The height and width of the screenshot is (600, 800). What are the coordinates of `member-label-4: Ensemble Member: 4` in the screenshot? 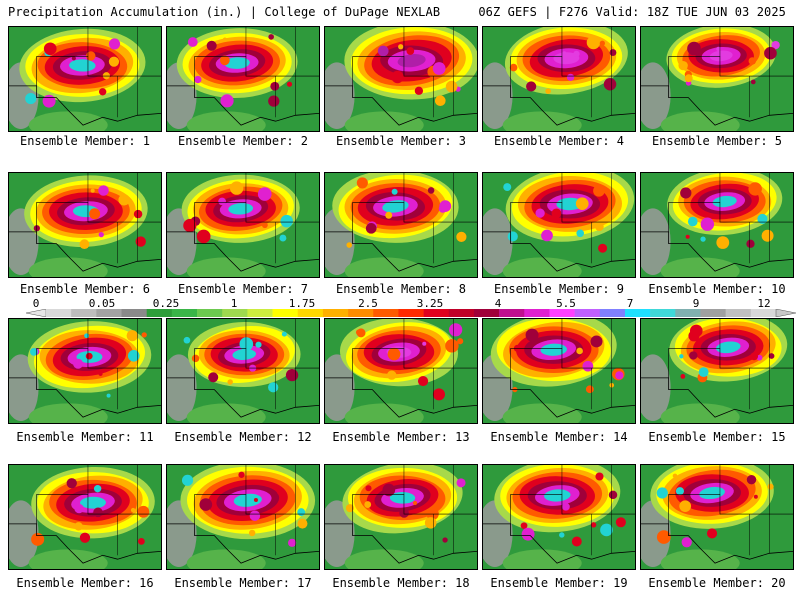 It's located at (559, 141).